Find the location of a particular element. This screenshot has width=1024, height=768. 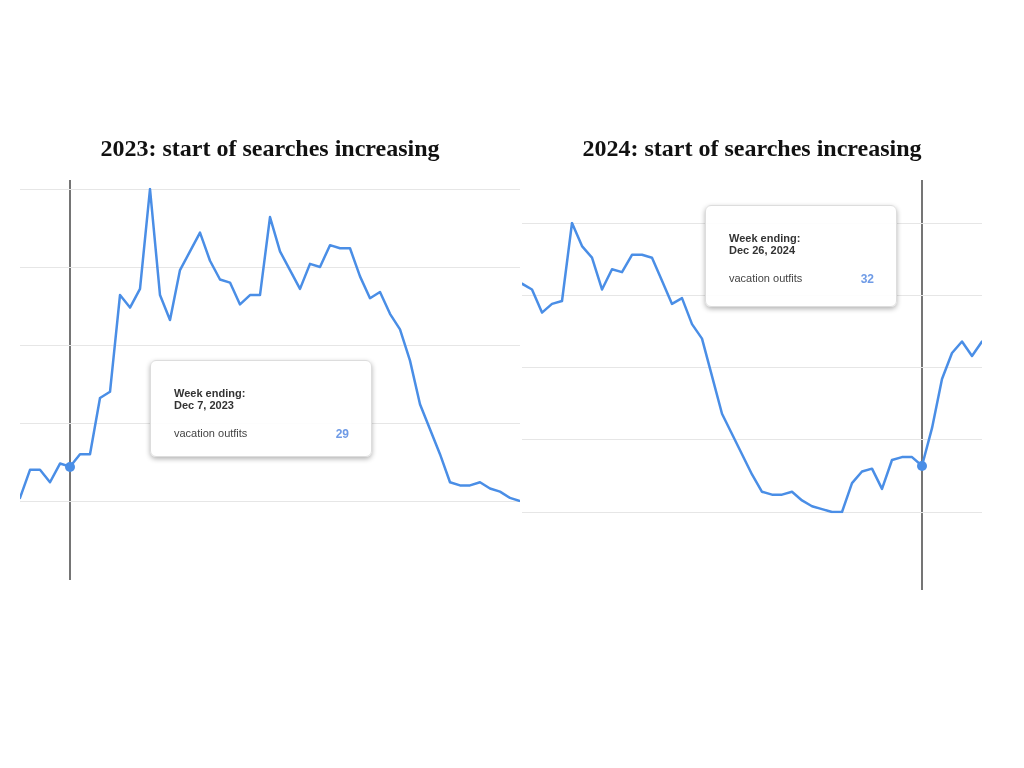

chart-title: 2023: start of searches increasing is located at coordinates (270, 148).